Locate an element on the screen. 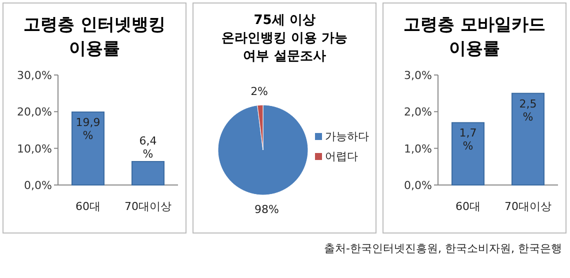 Image resolution: width=570 pixels, height=278 pixels. data-label: 2% is located at coordinates (259, 91).